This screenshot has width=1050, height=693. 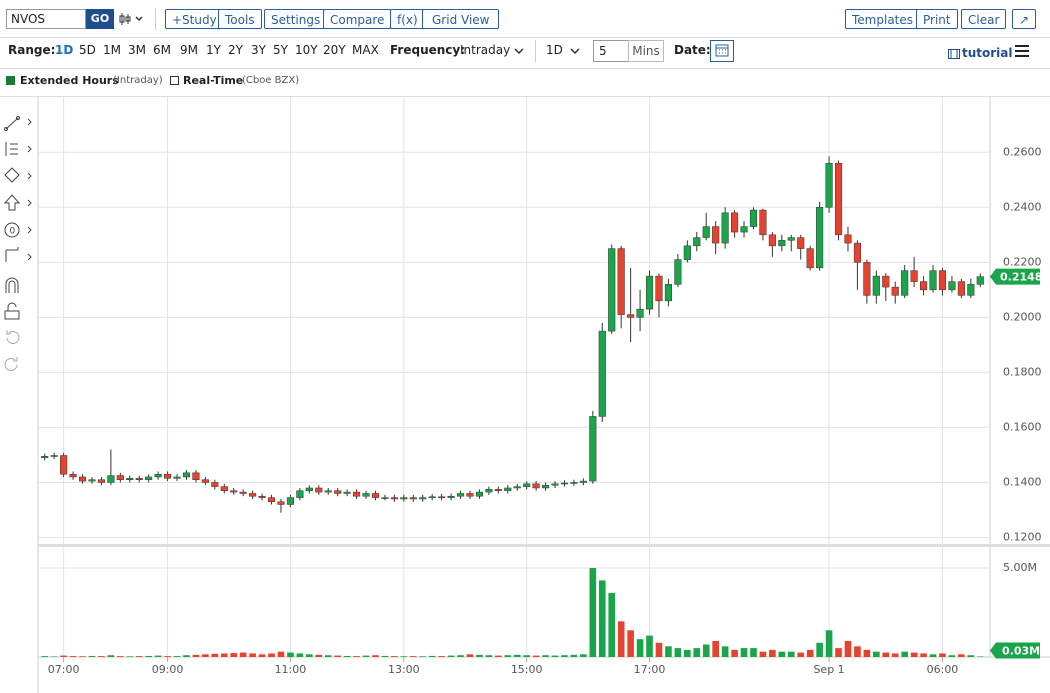 I want to click on range-button: 2Y, so click(x=235, y=50).